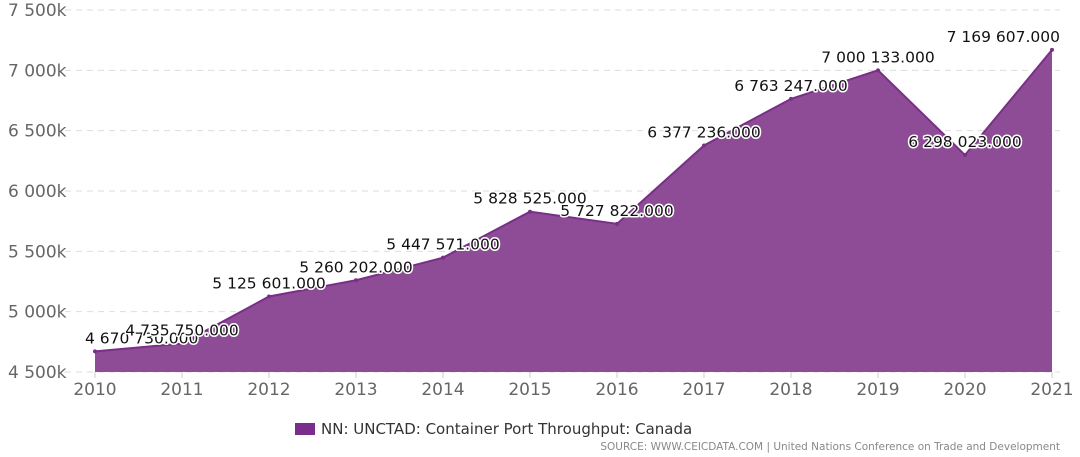 Image resolution: width=1080 pixels, height=457 pixels. Describe the element at coordinates (94, 390) in the screenshot. I see `x-tick-label: 2010` at that location.